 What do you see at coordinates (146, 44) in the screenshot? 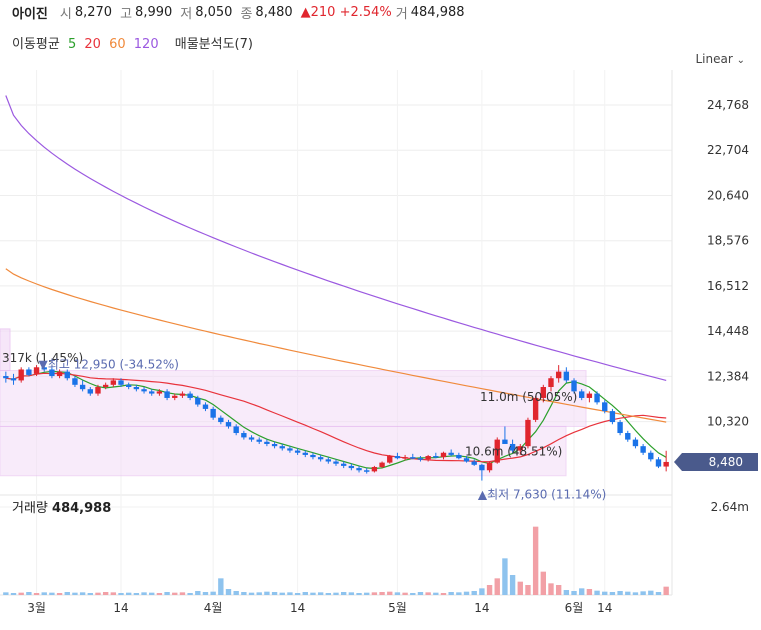
I see `ma120-label: 120` at bounding box center [146, 44].